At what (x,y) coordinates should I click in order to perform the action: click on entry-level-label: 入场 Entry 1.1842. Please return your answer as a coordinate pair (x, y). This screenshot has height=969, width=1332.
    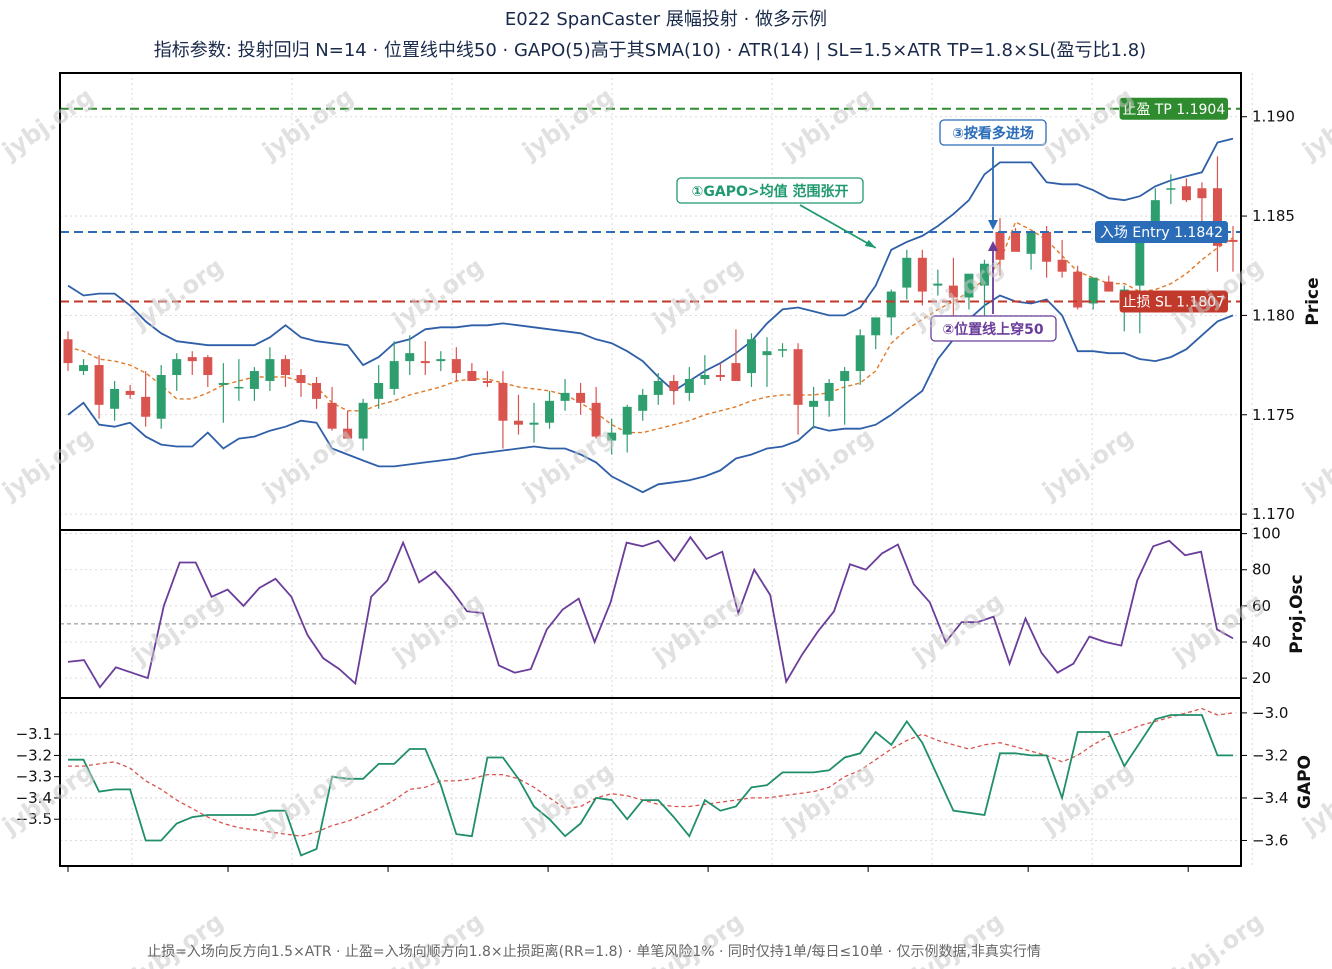
    Looking at the image, I should click on (1161, 233).